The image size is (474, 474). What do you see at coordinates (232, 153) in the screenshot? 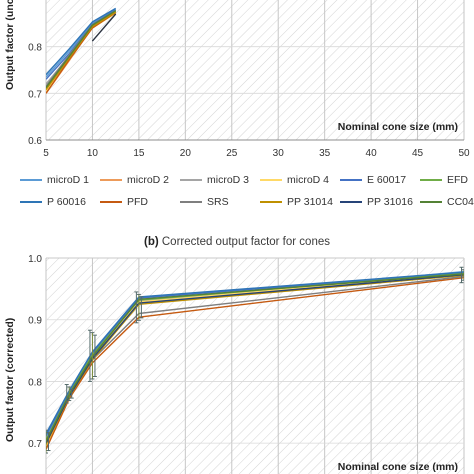
I see `x-tick-label: 25` at bounding box center [232, 153].